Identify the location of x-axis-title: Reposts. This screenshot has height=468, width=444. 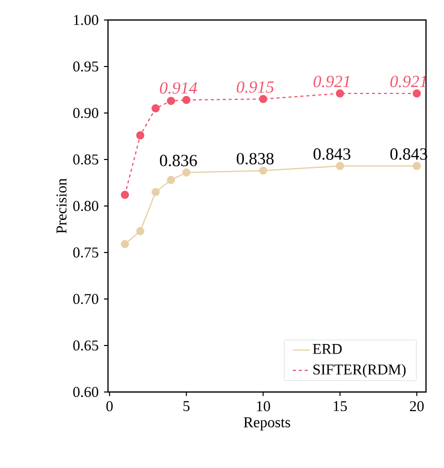
(267, 423).